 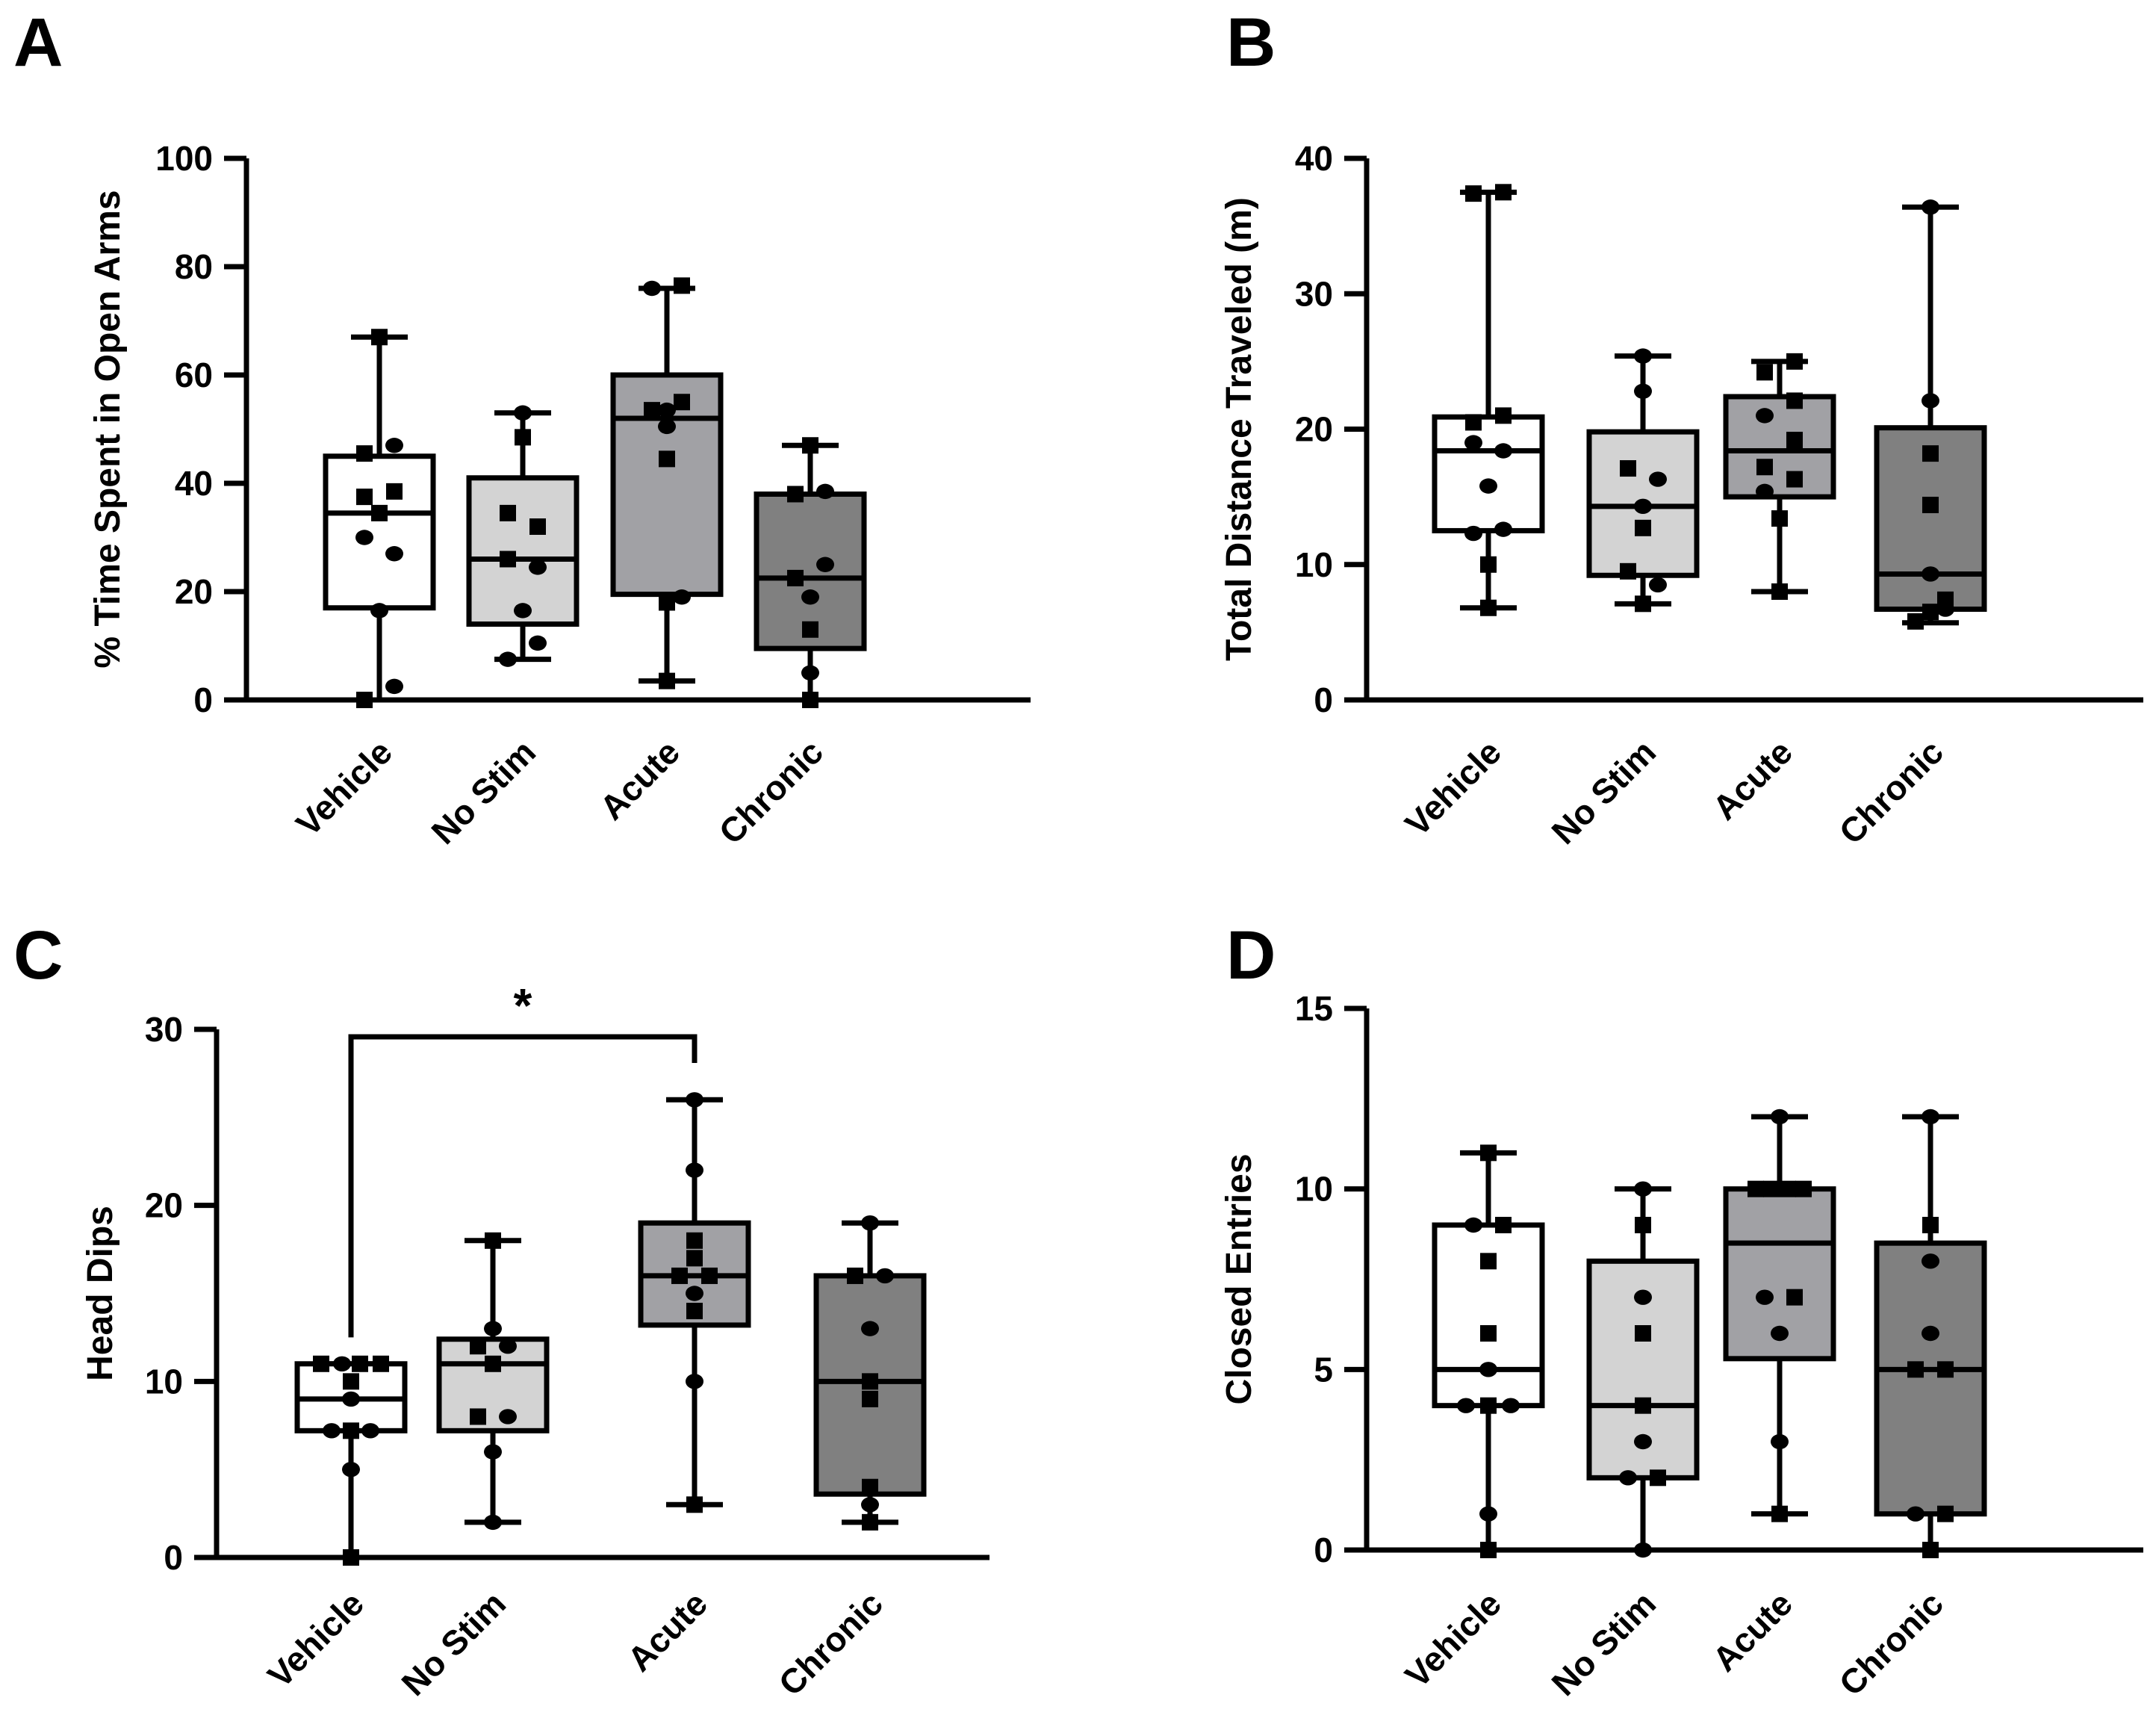 I want to click on y-axis-title: % Time Spent in Open Arms, so click(x=108, y=429).